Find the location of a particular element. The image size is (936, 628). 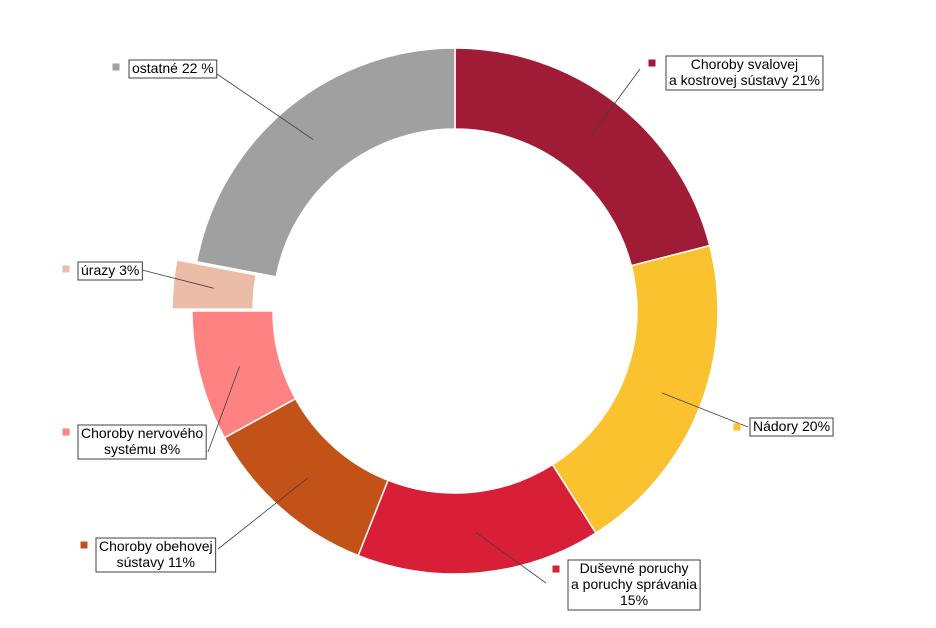

label-line: úrazy 3% is located at coordinates (110, 270).